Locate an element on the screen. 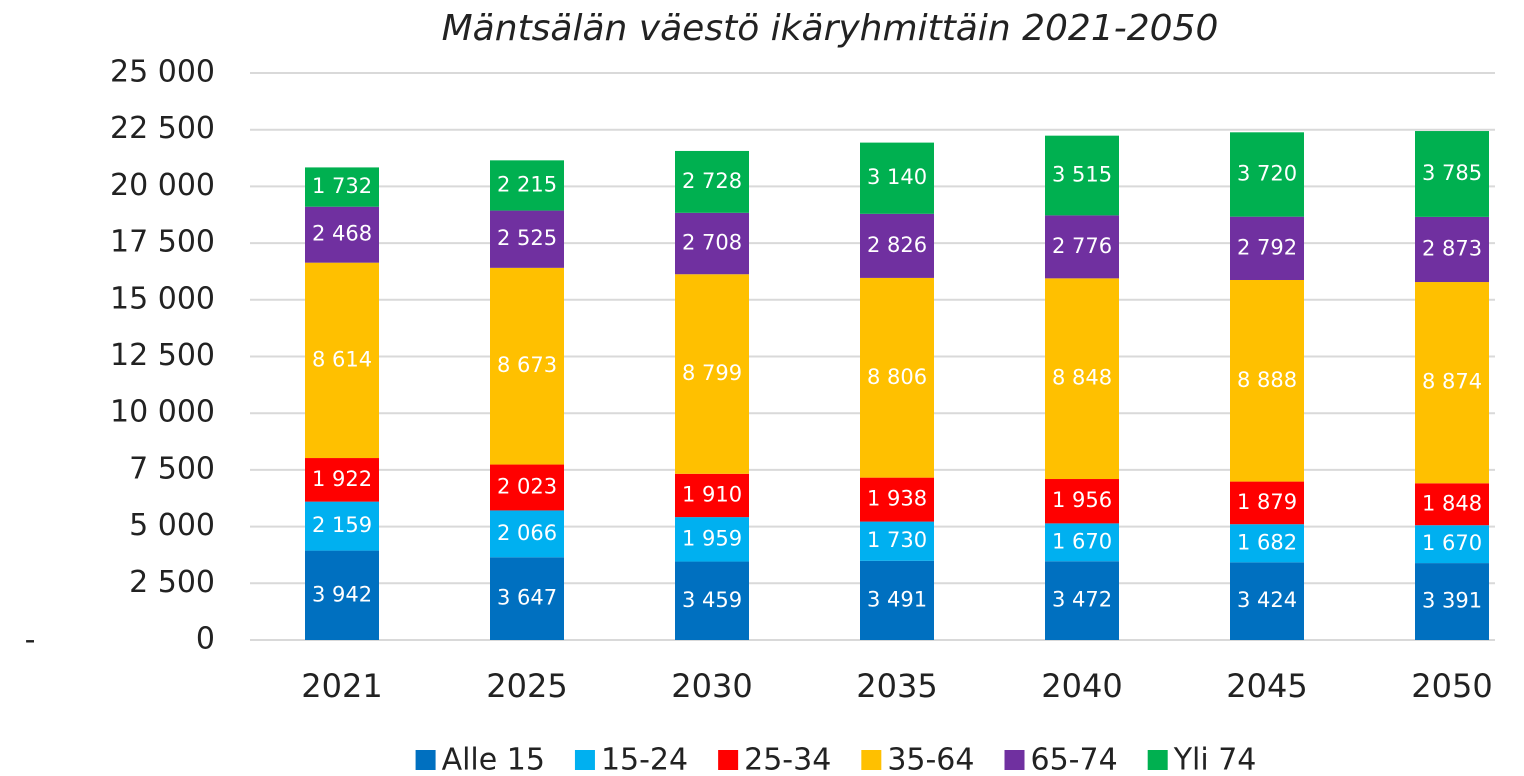 The image size is (1524, 776). value-label: 3 472 is located at coordinates (1082, 600).